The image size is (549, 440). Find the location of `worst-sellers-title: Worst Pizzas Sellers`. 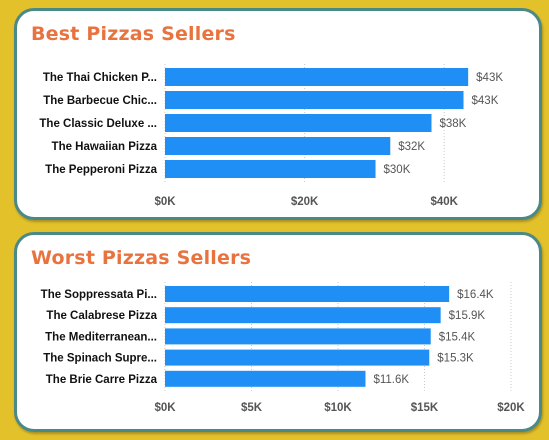

worst-sellers-title: Worst Pizzas Sellers is located at coordinates (141, 258).